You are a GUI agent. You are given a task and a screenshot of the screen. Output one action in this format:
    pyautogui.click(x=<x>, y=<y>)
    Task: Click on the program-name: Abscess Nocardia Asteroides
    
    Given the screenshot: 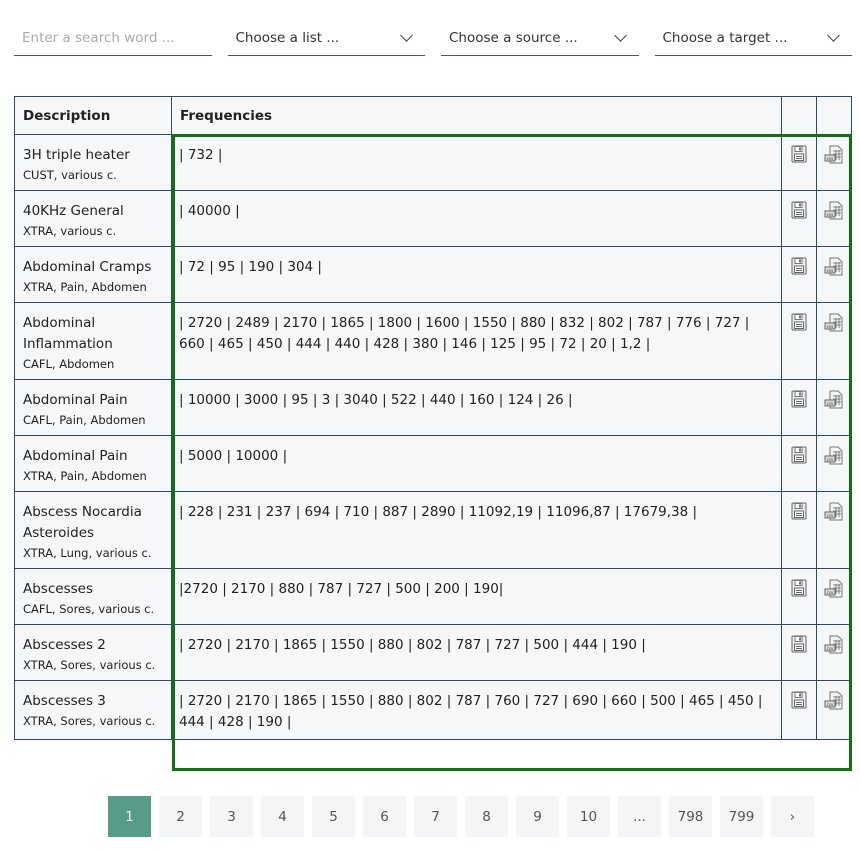 What is the action you would take?
    pyautogui.click(x=82, y=522)
    